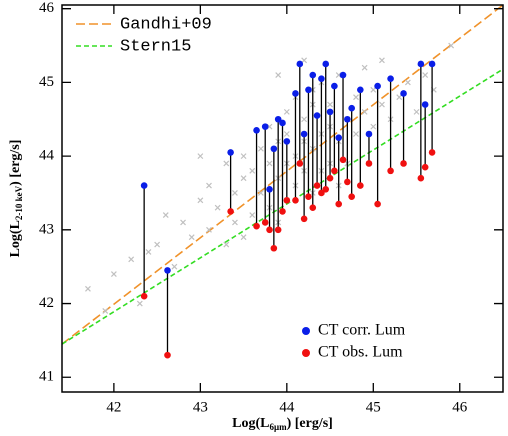  Describe the element at coordinates (282, 424) in the screenshot. I see `x-label: Log(L6μm) [erg/s]` at that location.